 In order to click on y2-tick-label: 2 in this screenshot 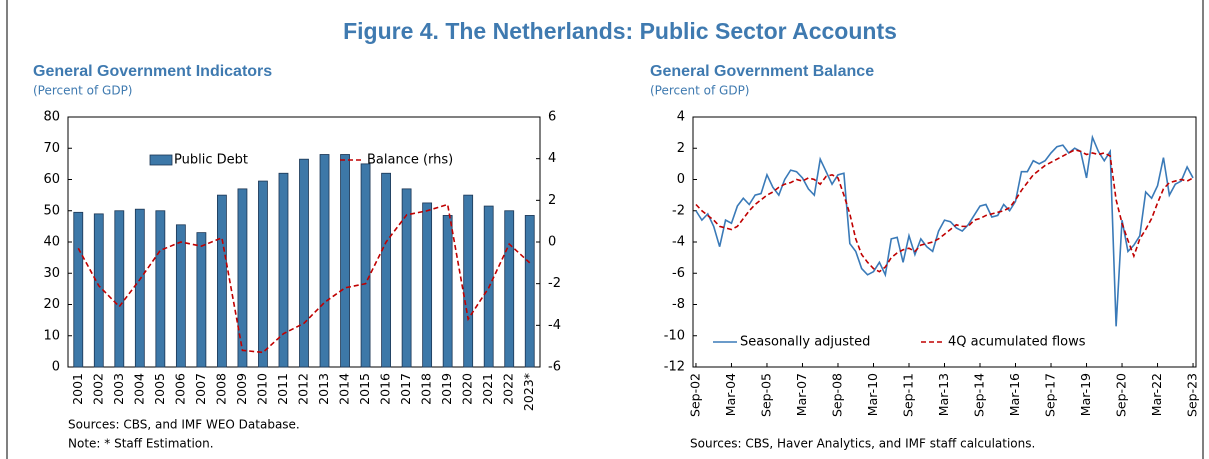, I will do `click(552, 200)`.